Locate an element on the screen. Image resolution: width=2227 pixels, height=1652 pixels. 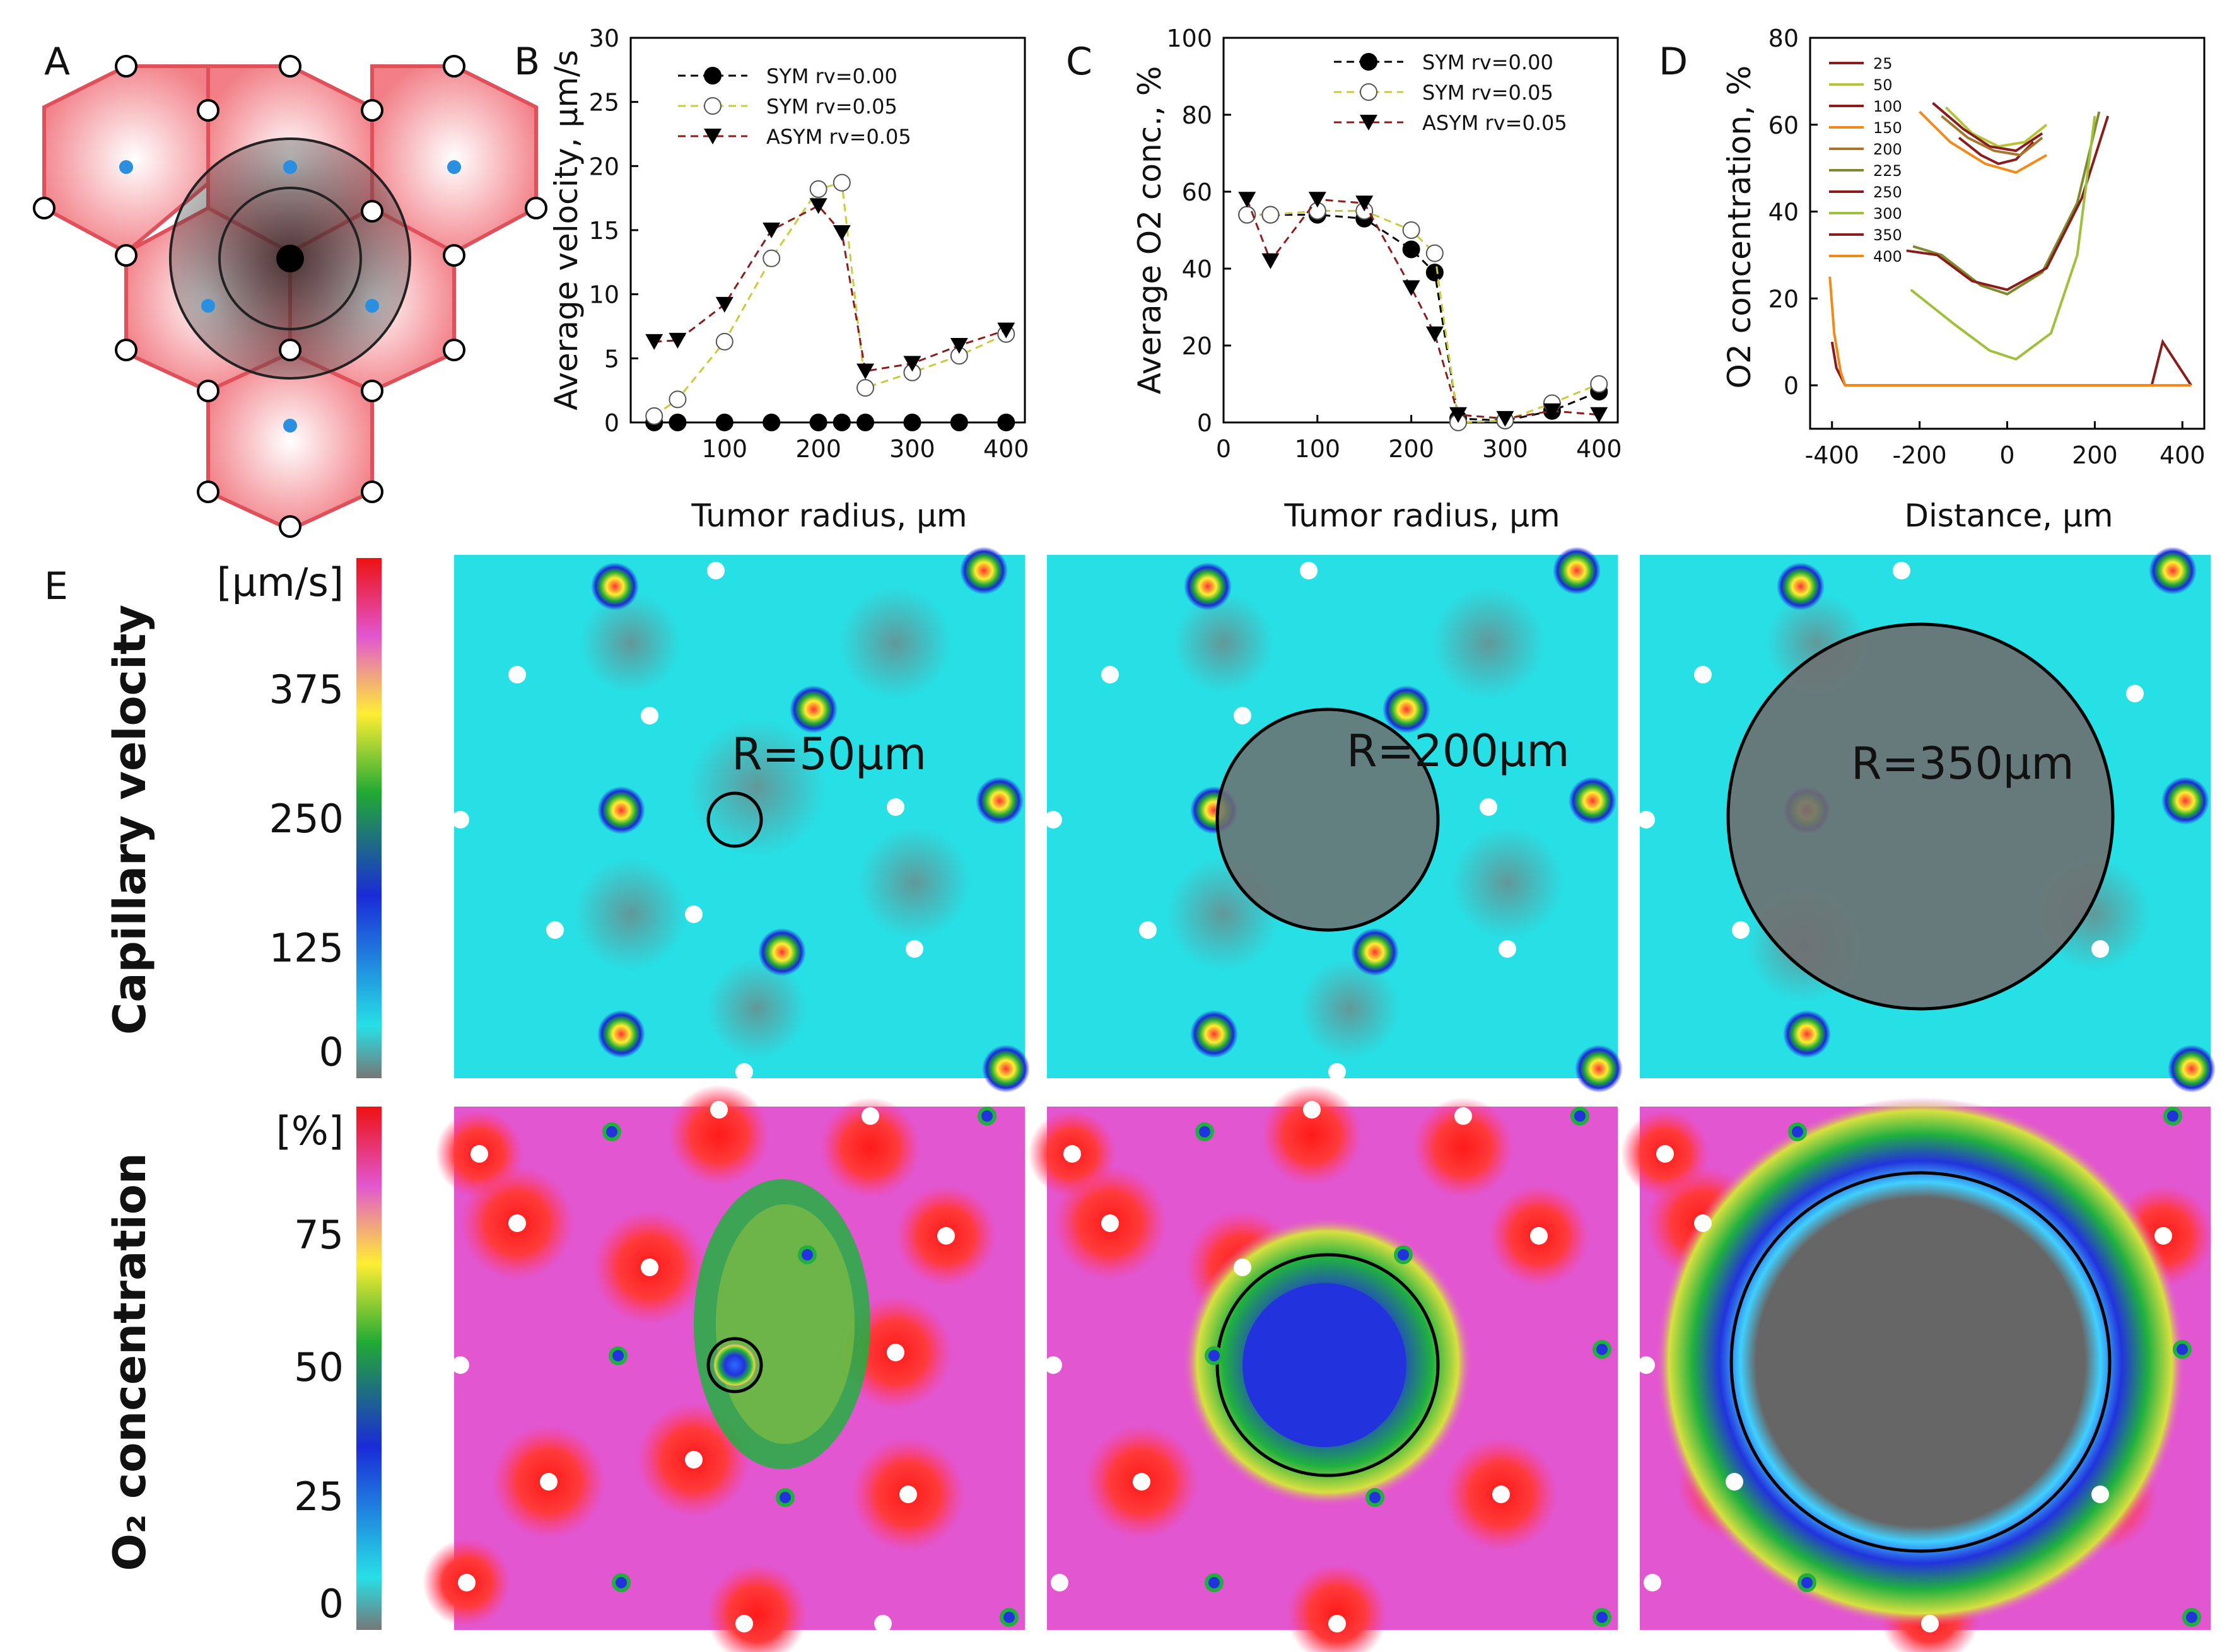
row1-title: Capillary velocity is located at coordinates (130, 820).